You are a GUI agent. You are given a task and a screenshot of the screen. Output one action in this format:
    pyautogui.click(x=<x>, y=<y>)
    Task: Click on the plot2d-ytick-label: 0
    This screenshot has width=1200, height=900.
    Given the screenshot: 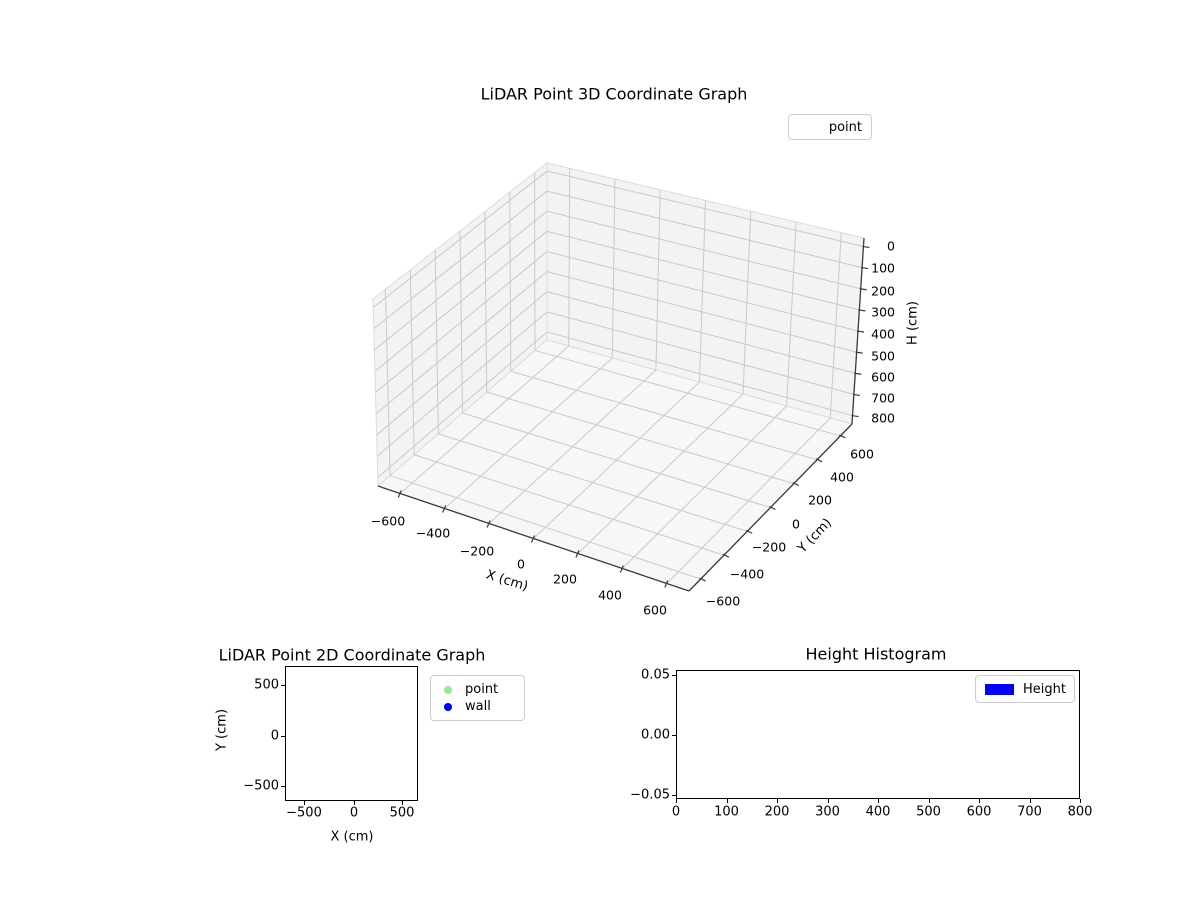 What is the action you would take?
    pyautogui.click(x=274, y=735)
    